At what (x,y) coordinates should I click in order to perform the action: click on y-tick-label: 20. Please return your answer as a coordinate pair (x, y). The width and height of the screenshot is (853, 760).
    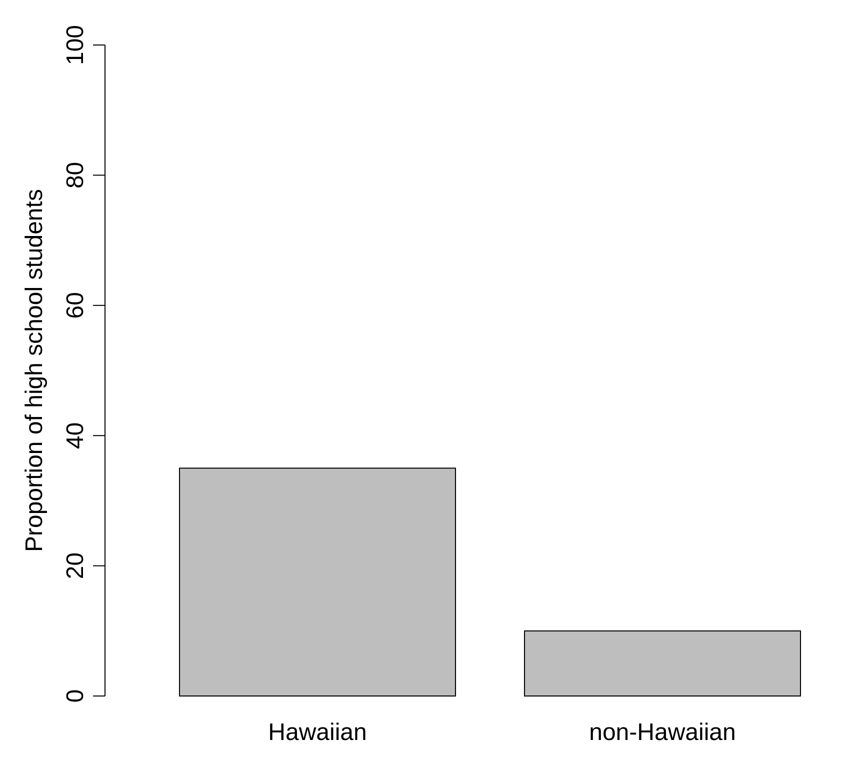
    Looking at the image, I should click on (75, 566).